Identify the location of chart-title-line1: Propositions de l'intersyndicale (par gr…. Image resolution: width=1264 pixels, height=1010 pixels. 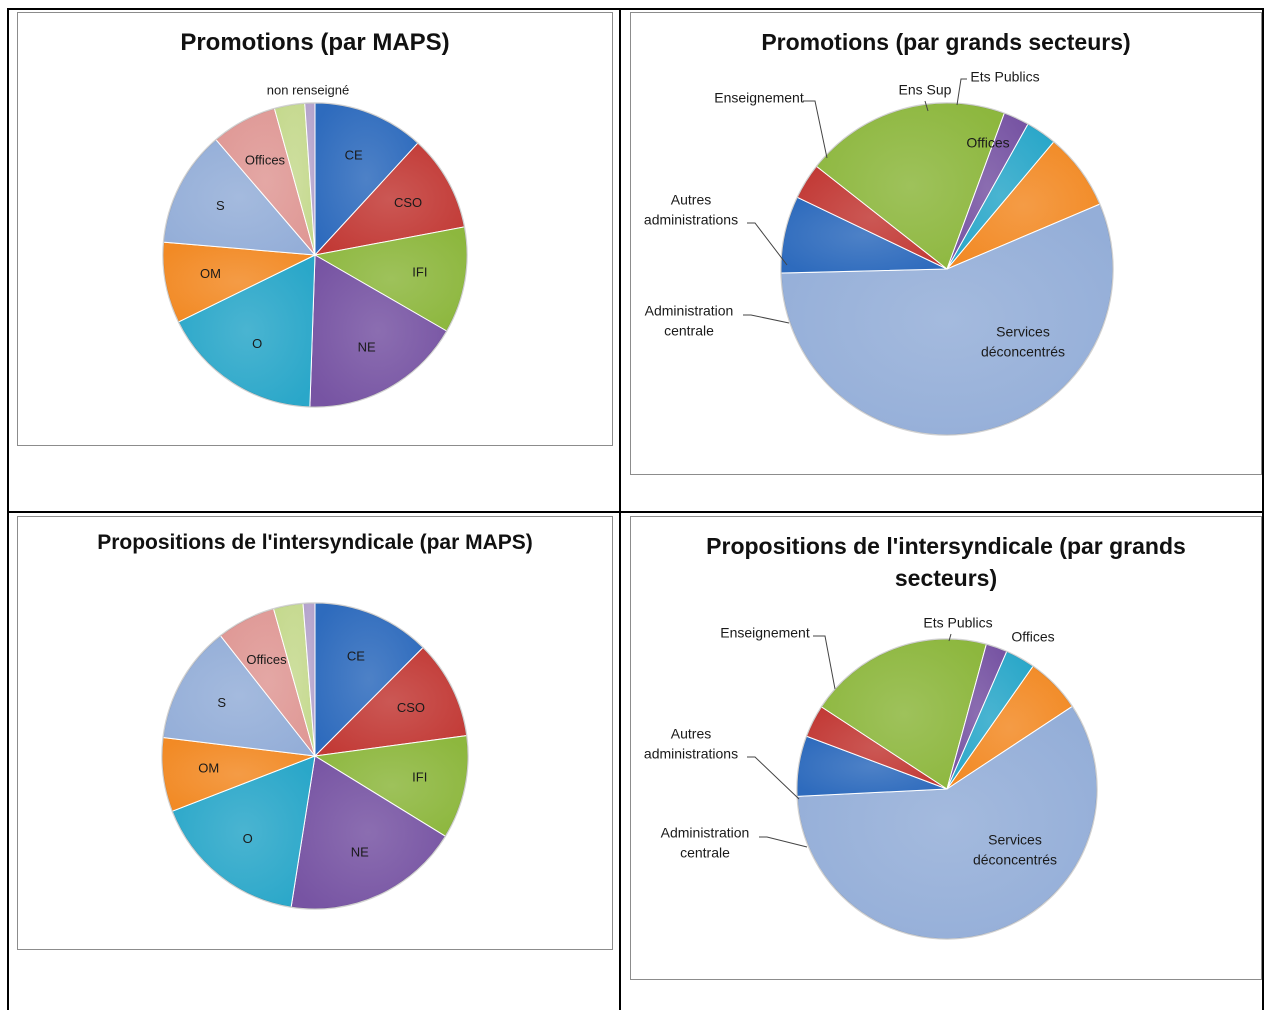
(946, 546).